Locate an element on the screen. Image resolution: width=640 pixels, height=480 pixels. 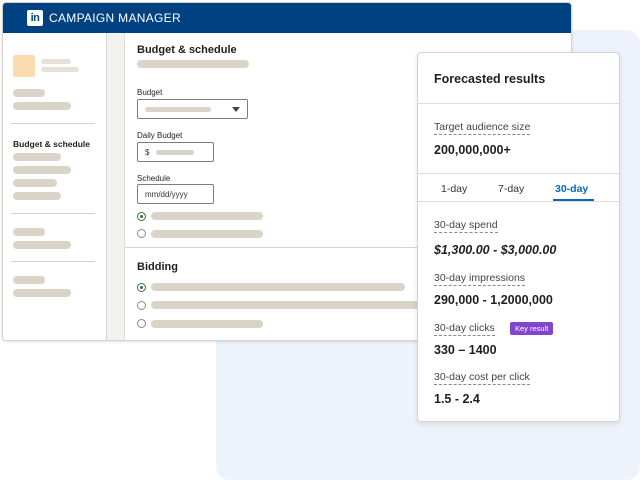
cost-per-click-value: 1.5 - 2.4 is located at coordinates (457, 399).